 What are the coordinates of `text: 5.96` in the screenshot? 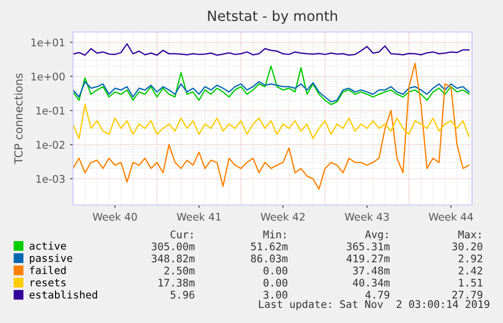 It's located at (182, 294).